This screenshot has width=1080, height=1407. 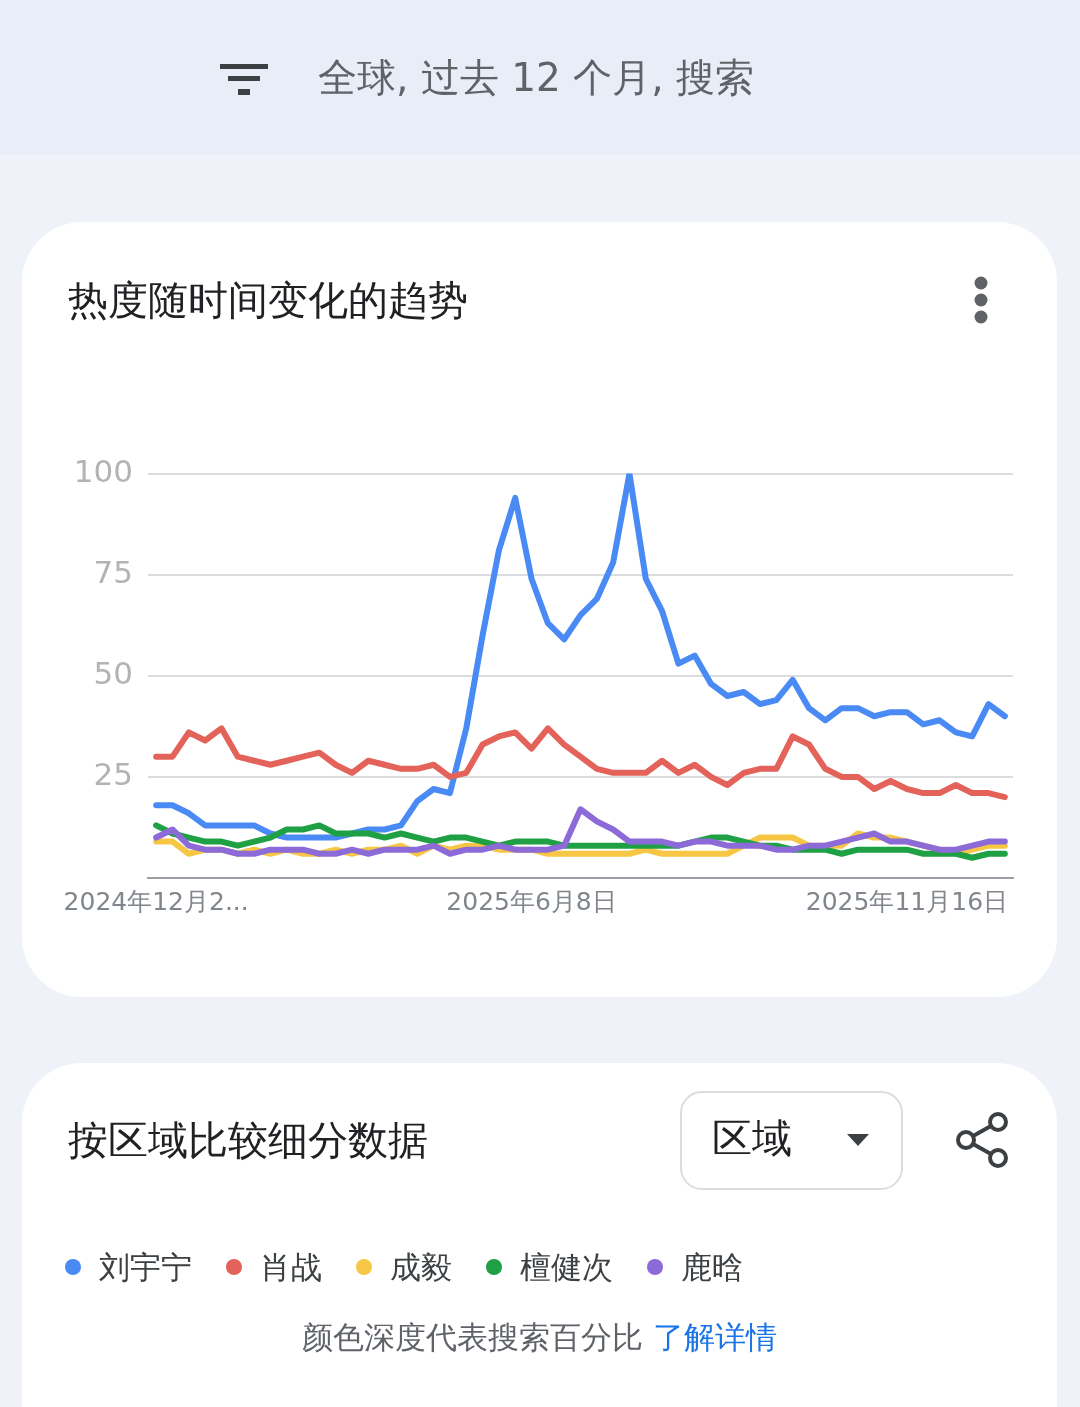 I want to click on legend-label: 鹿晗, so click(x=712, y=1267).